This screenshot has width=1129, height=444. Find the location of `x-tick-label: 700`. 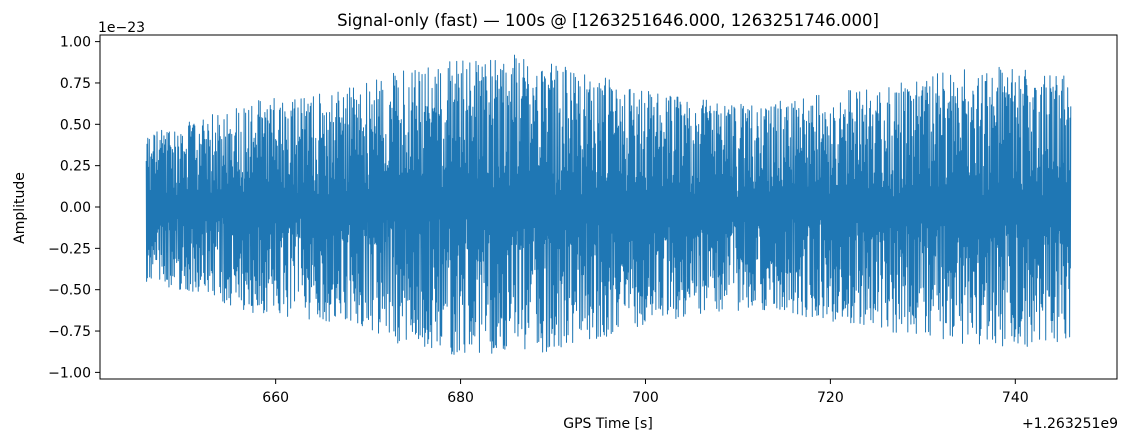

x-tick-label: 700 is located at coordinates (645, 398).